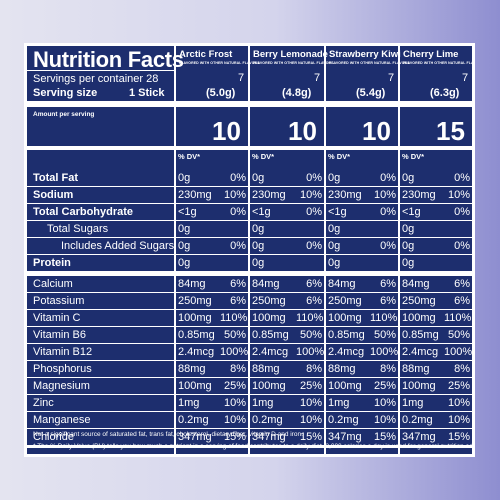  What do you see at coordinates (57, 318) in the screenshot?
I see `nutrient-label: Vitamin C` at bounding box center [57, 318].